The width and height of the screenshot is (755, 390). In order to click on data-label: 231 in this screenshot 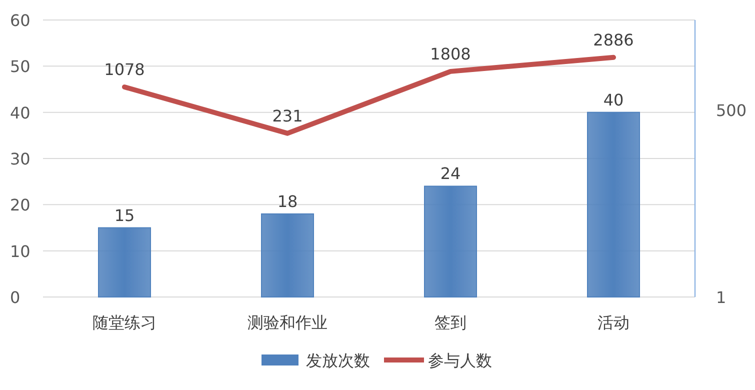, I will do `click(287, 116)`.